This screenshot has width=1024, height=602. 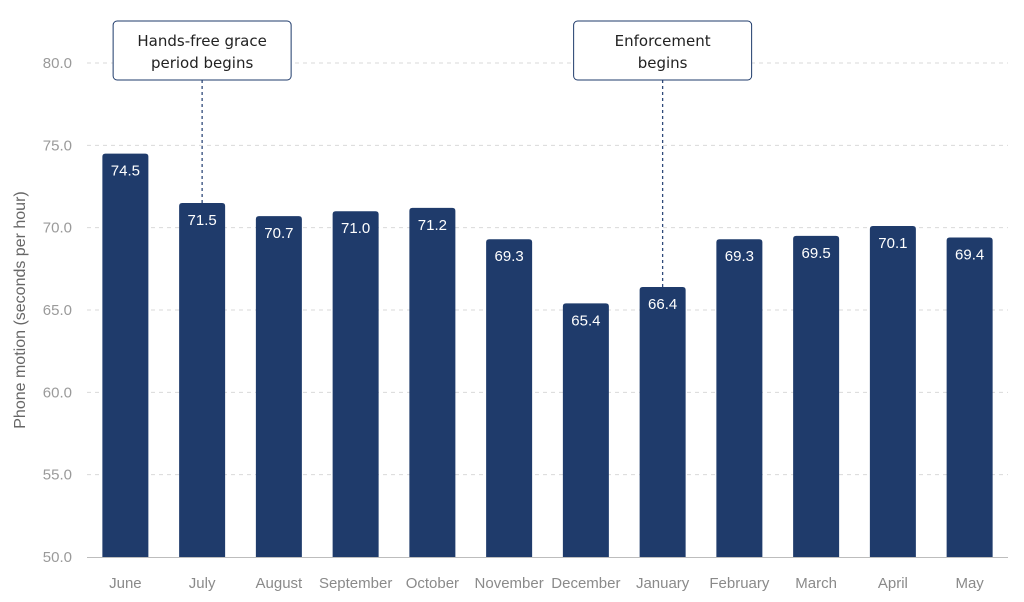 I want to click on annotation-text: Enforcement, so click(x=663, y=41).